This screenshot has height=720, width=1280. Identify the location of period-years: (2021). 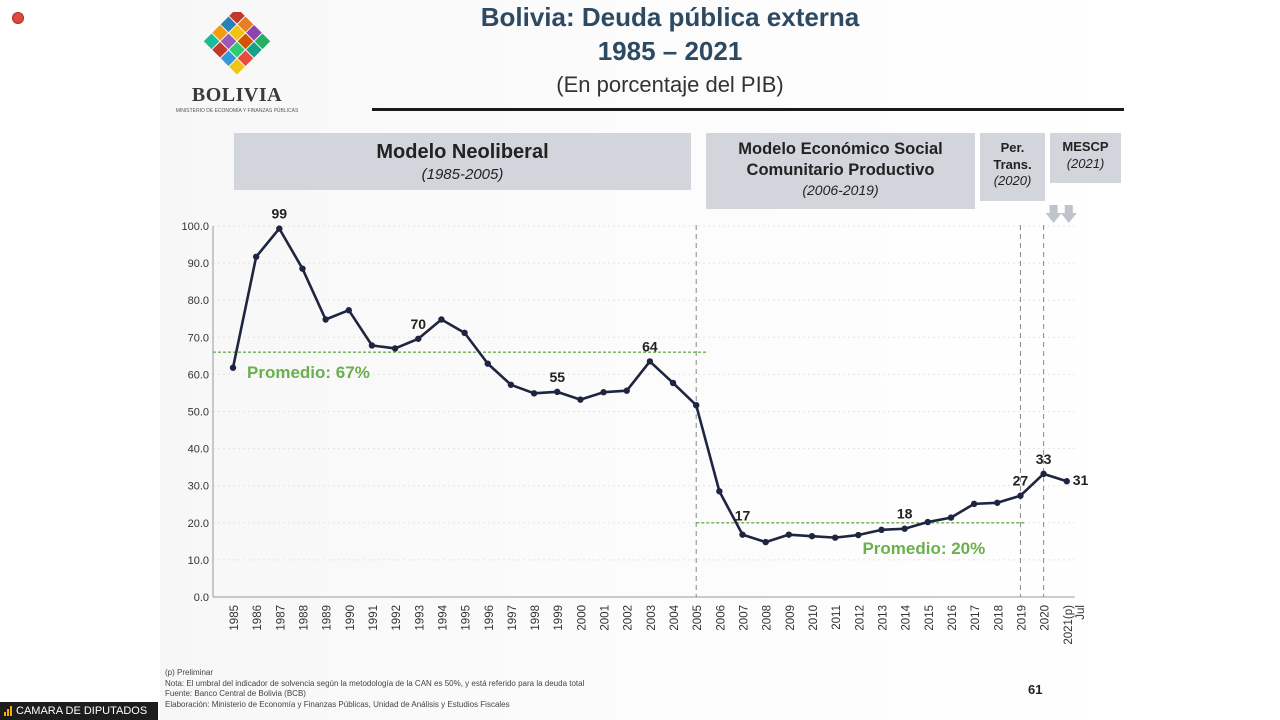
(1085, 163).